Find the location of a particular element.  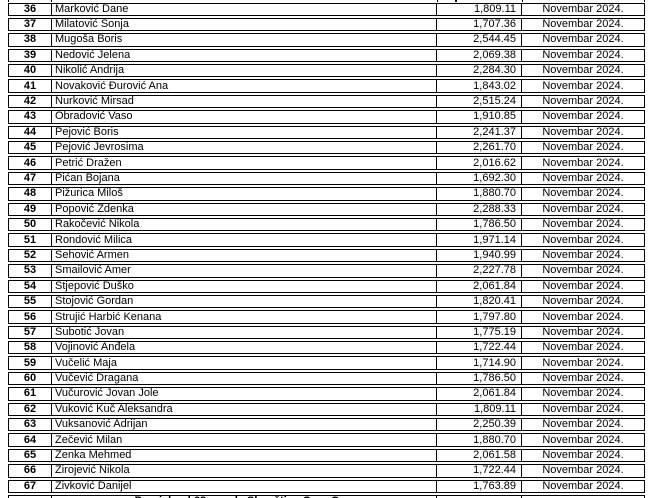

employee-name: Pejović Boris is located at coordinates (244, 132).